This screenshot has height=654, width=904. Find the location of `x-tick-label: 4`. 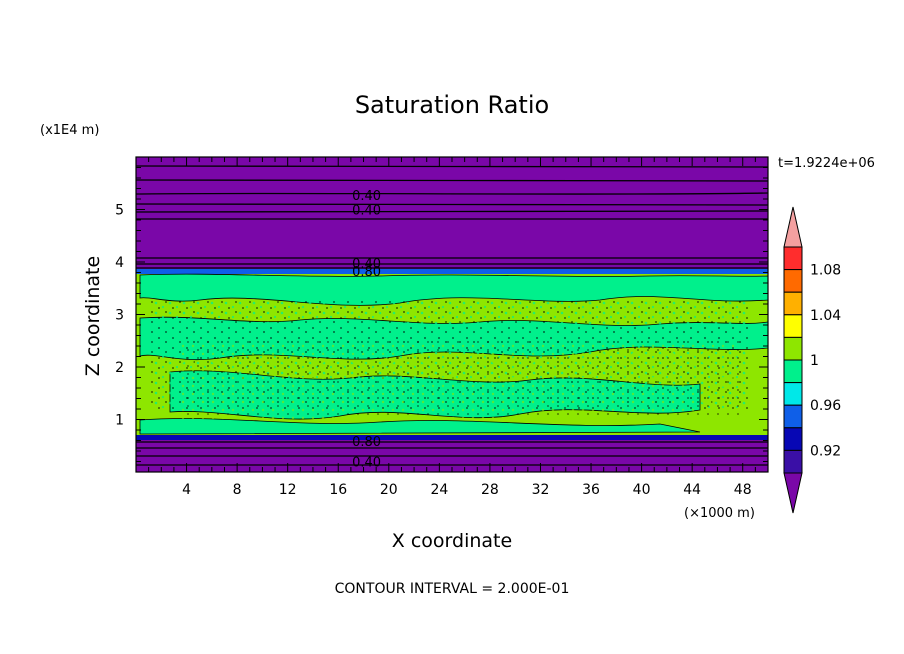

x-tick-label: 4 is located at coordinates (186, 490).